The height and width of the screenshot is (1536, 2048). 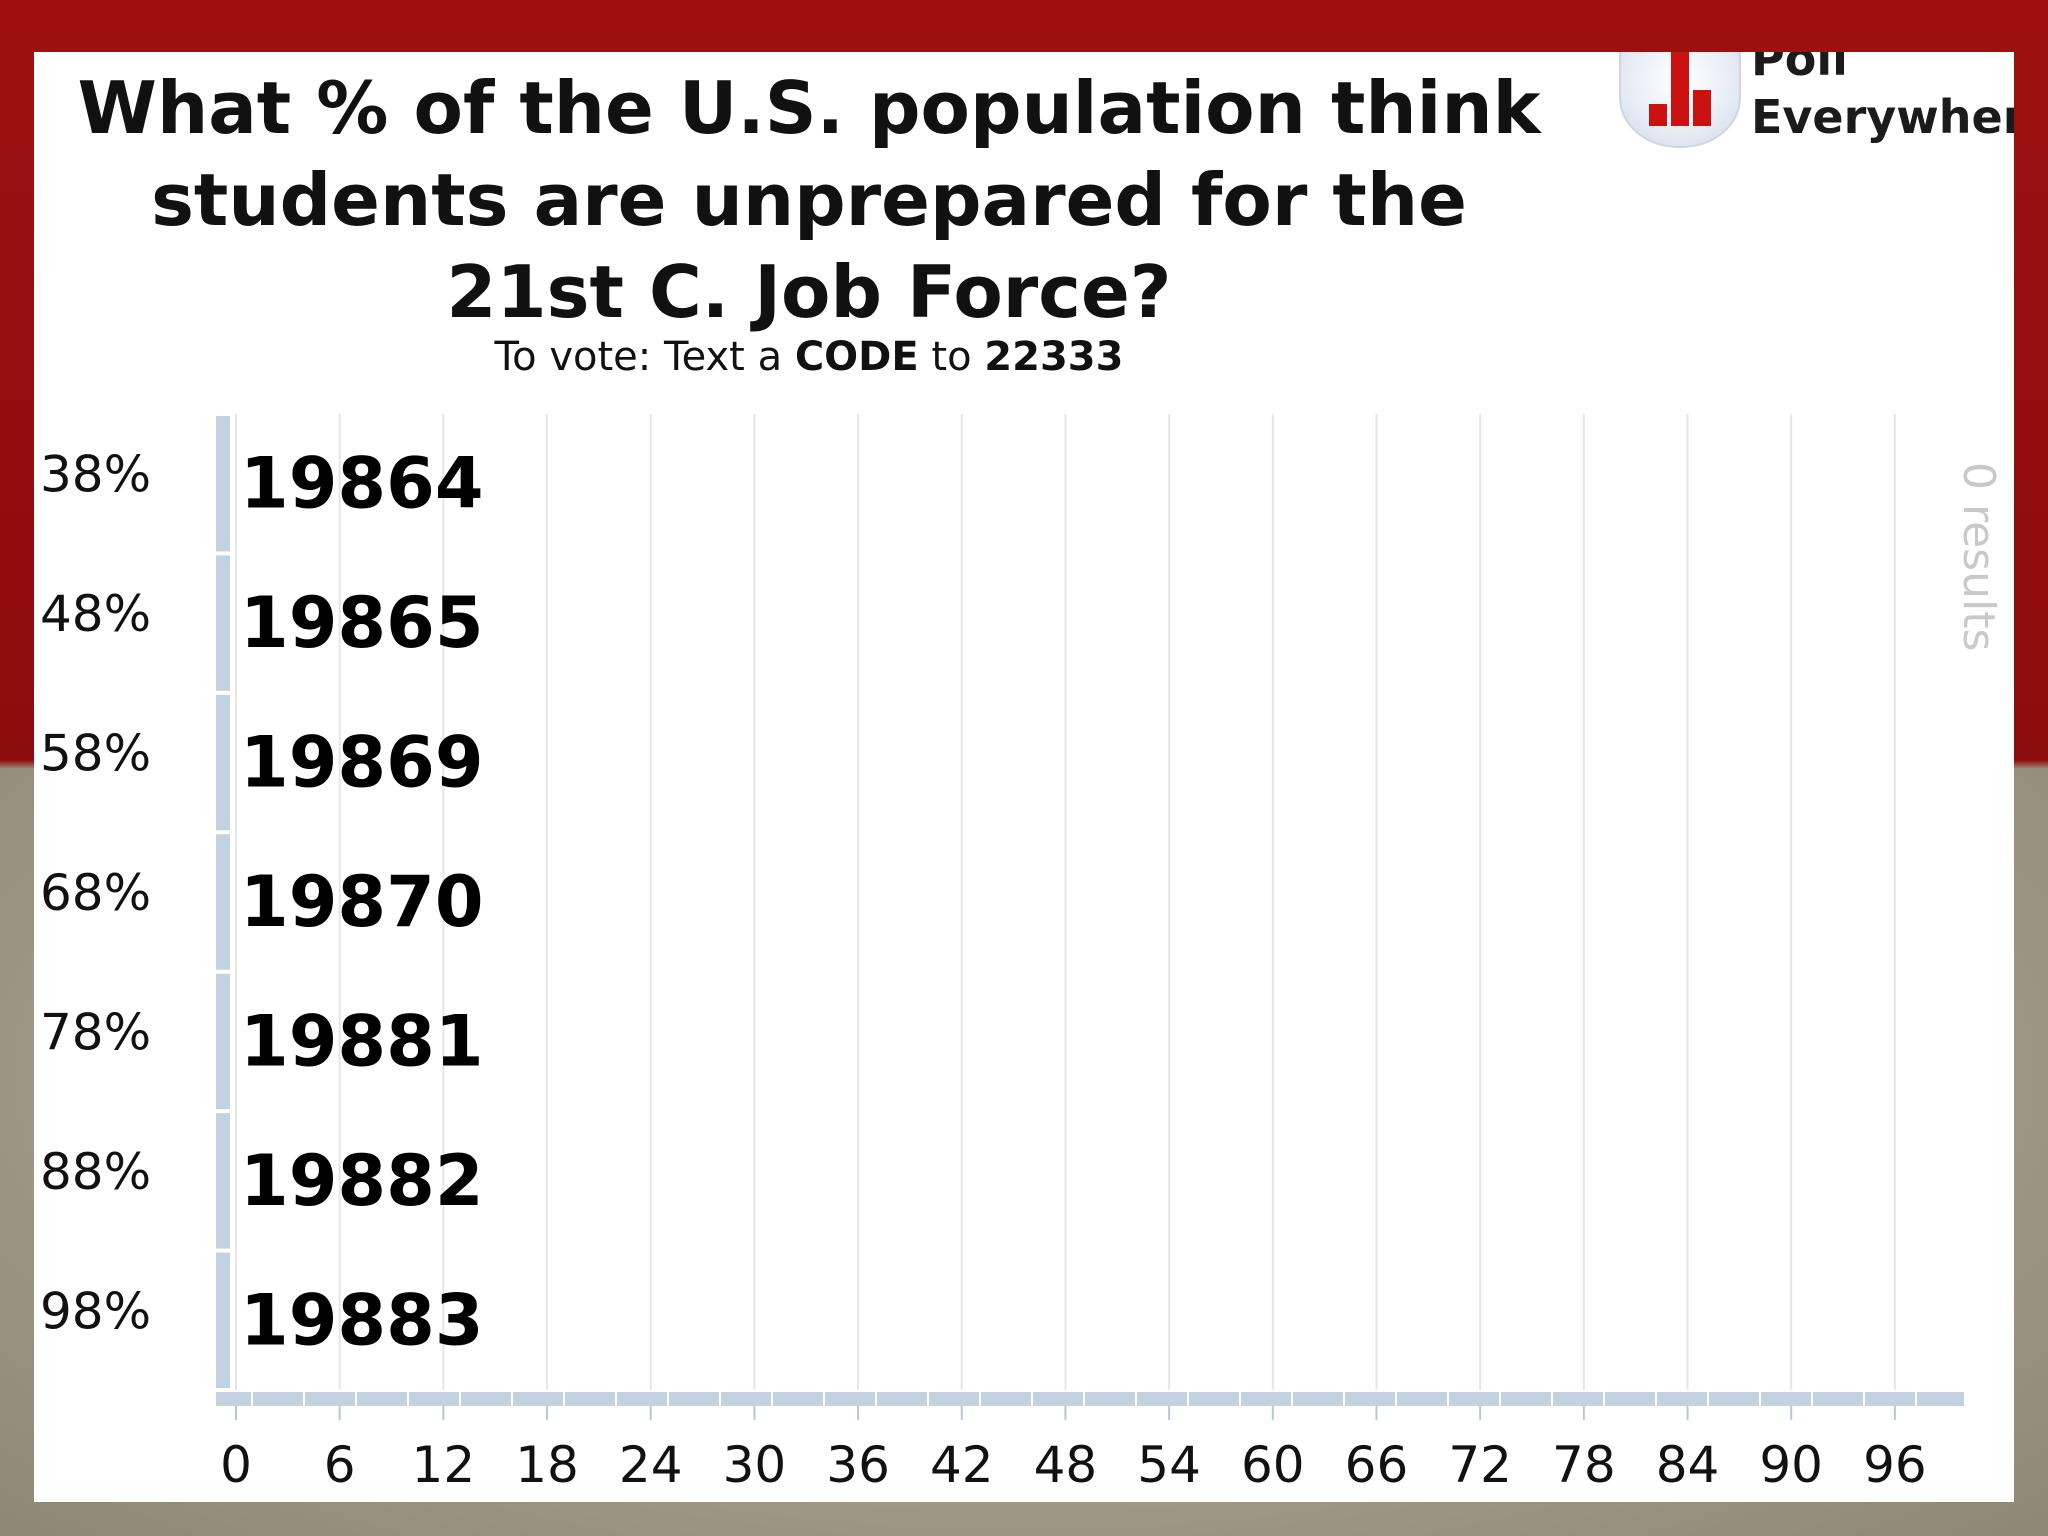 What do you see at coordinates (362, 763) in the screenshot?
I see `code-label: 19869` at bounding box center [362, 763].